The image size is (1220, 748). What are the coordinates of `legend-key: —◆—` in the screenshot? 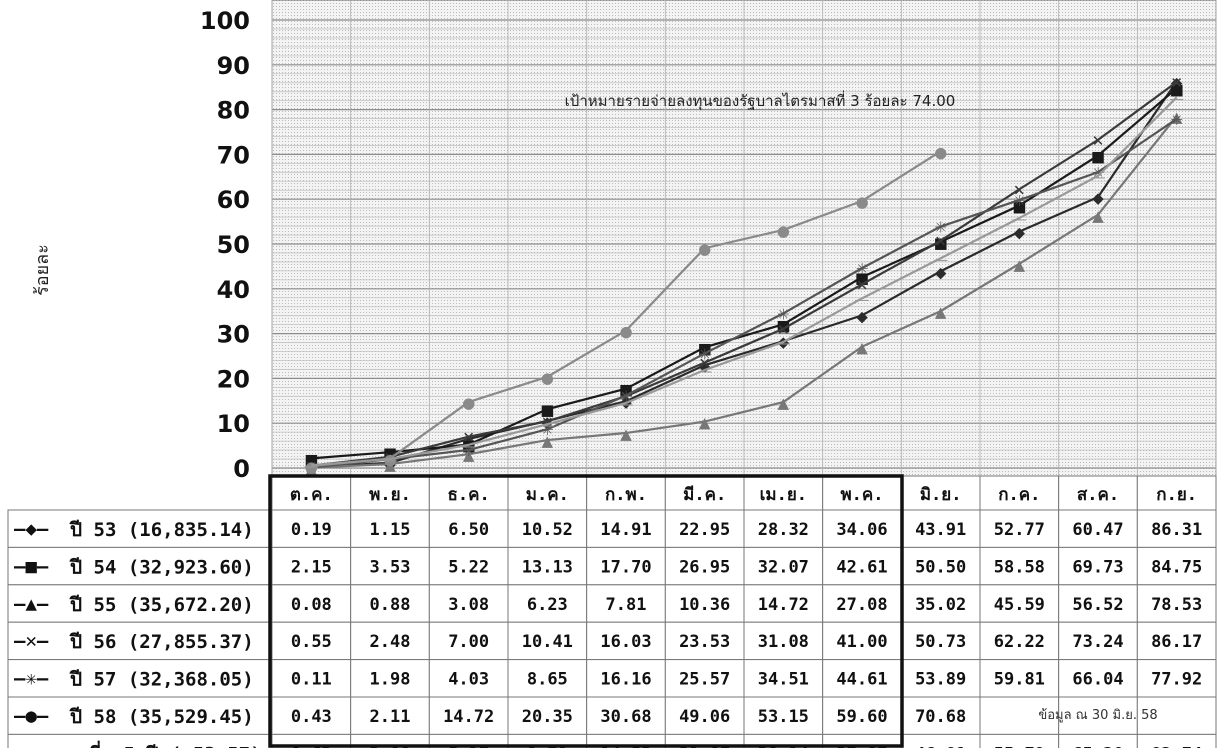 It's located at (31, 529).